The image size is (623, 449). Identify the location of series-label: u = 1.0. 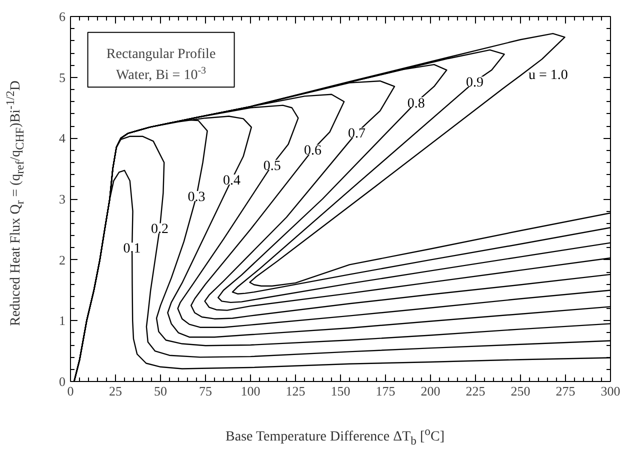
(548, 76).